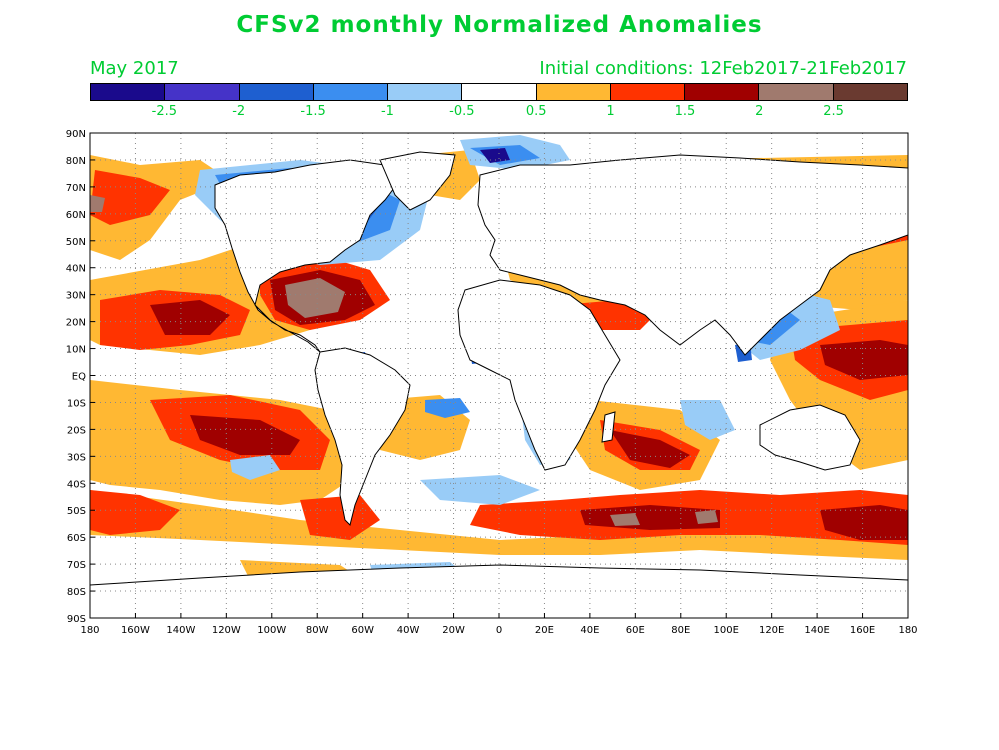 Image resolution: width=999 pixels, height=750 pixels. What do you see at coordinates (453, 630) in the screenshot?
I see `longitude-label: 20W` at bounding box center [453, 630].